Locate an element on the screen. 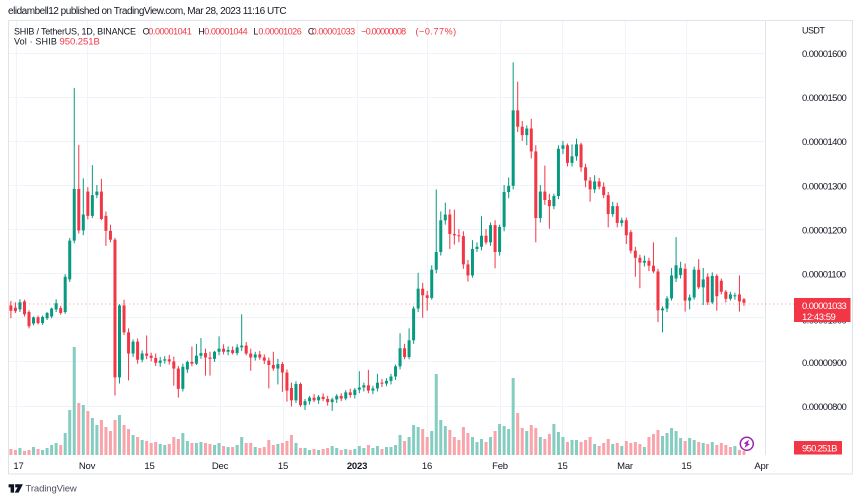 This screenshot has height=501, width=860. svg-text: 0.00001044 is located at coordinates (225, 32).